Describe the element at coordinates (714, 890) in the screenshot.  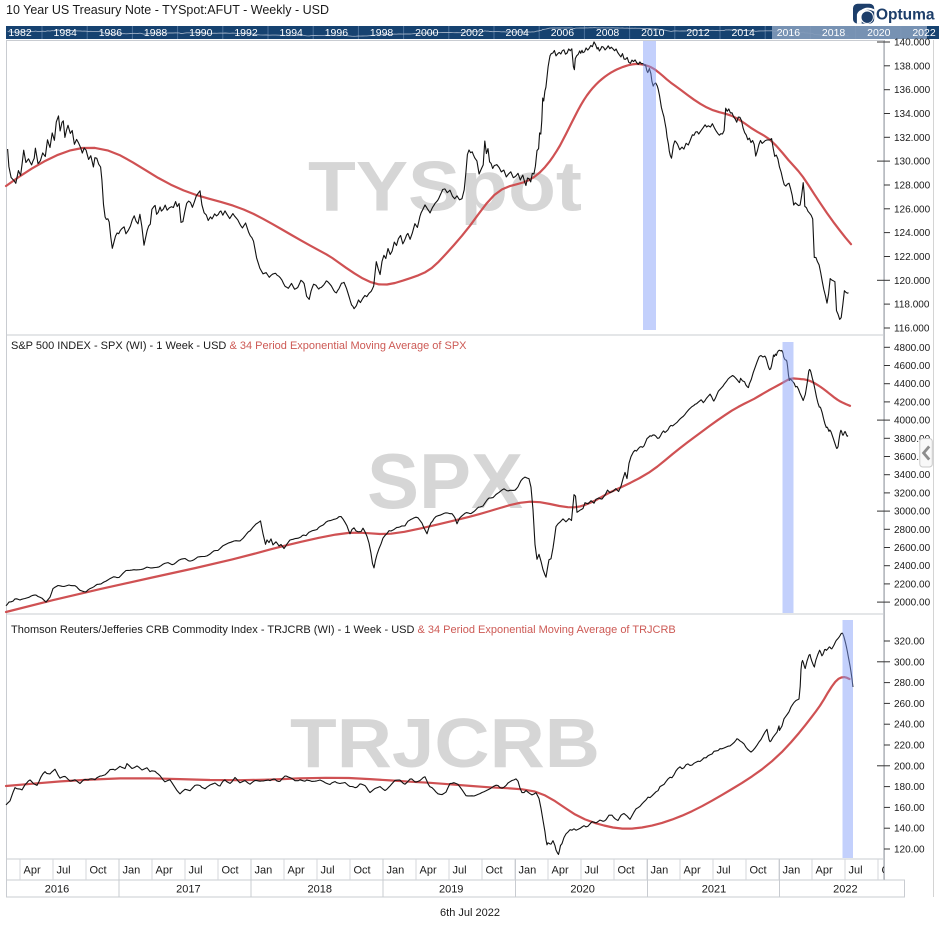
I see `svg-text: 2021` at that location.